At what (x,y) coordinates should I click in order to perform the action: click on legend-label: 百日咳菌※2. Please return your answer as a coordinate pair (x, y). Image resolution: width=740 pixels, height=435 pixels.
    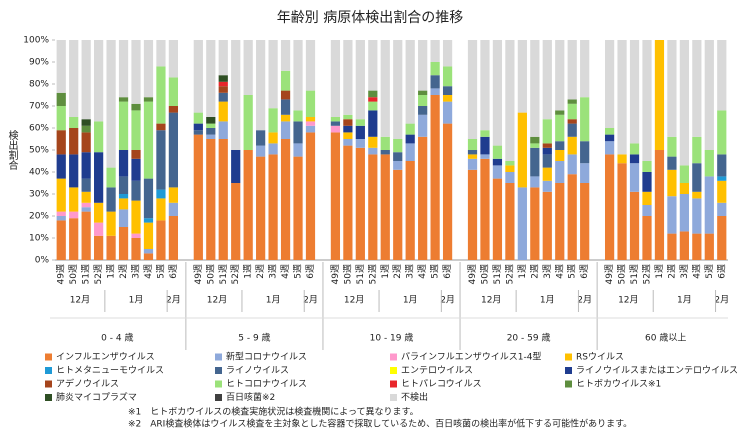
    Looking at the image, I should click on (250, 397).